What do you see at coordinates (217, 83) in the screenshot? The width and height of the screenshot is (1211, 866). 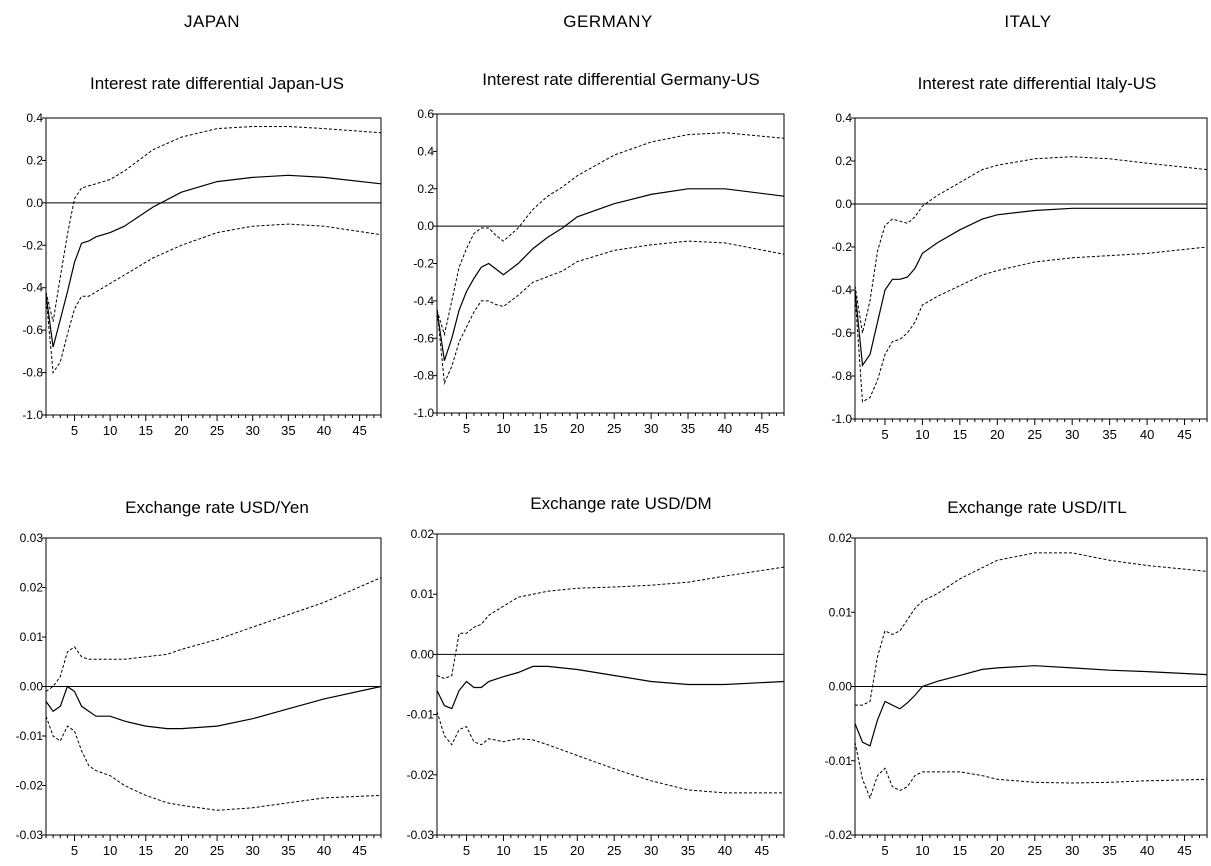 I see `panel-title-japan-interest: Interest rate differential Japan-US` at bounding box center [217, 83].